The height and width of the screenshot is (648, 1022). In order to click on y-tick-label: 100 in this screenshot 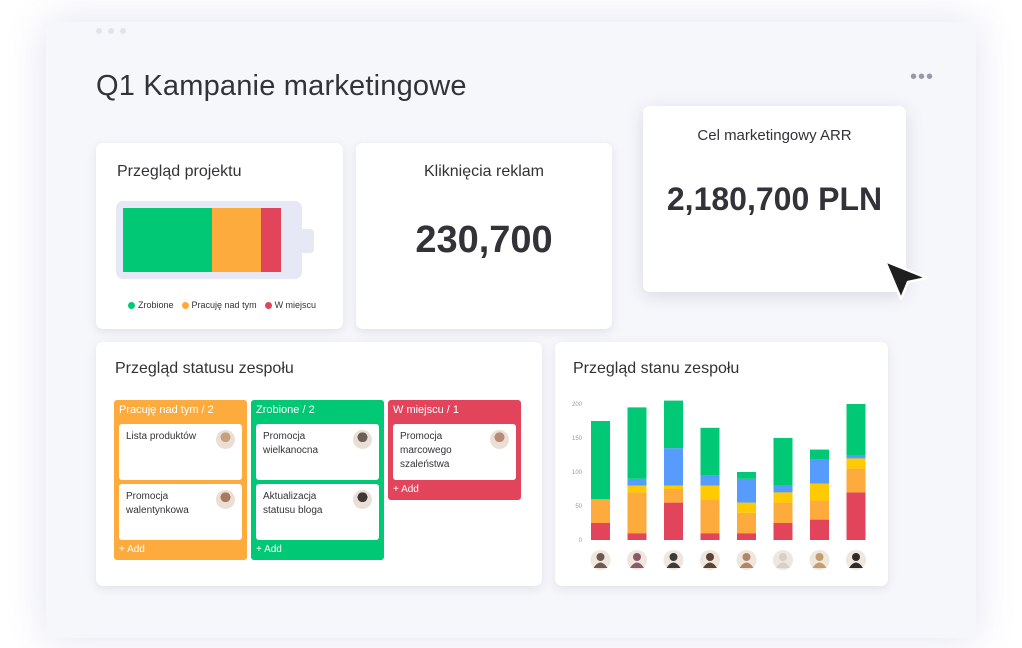, I will do `click(577, 473)`.